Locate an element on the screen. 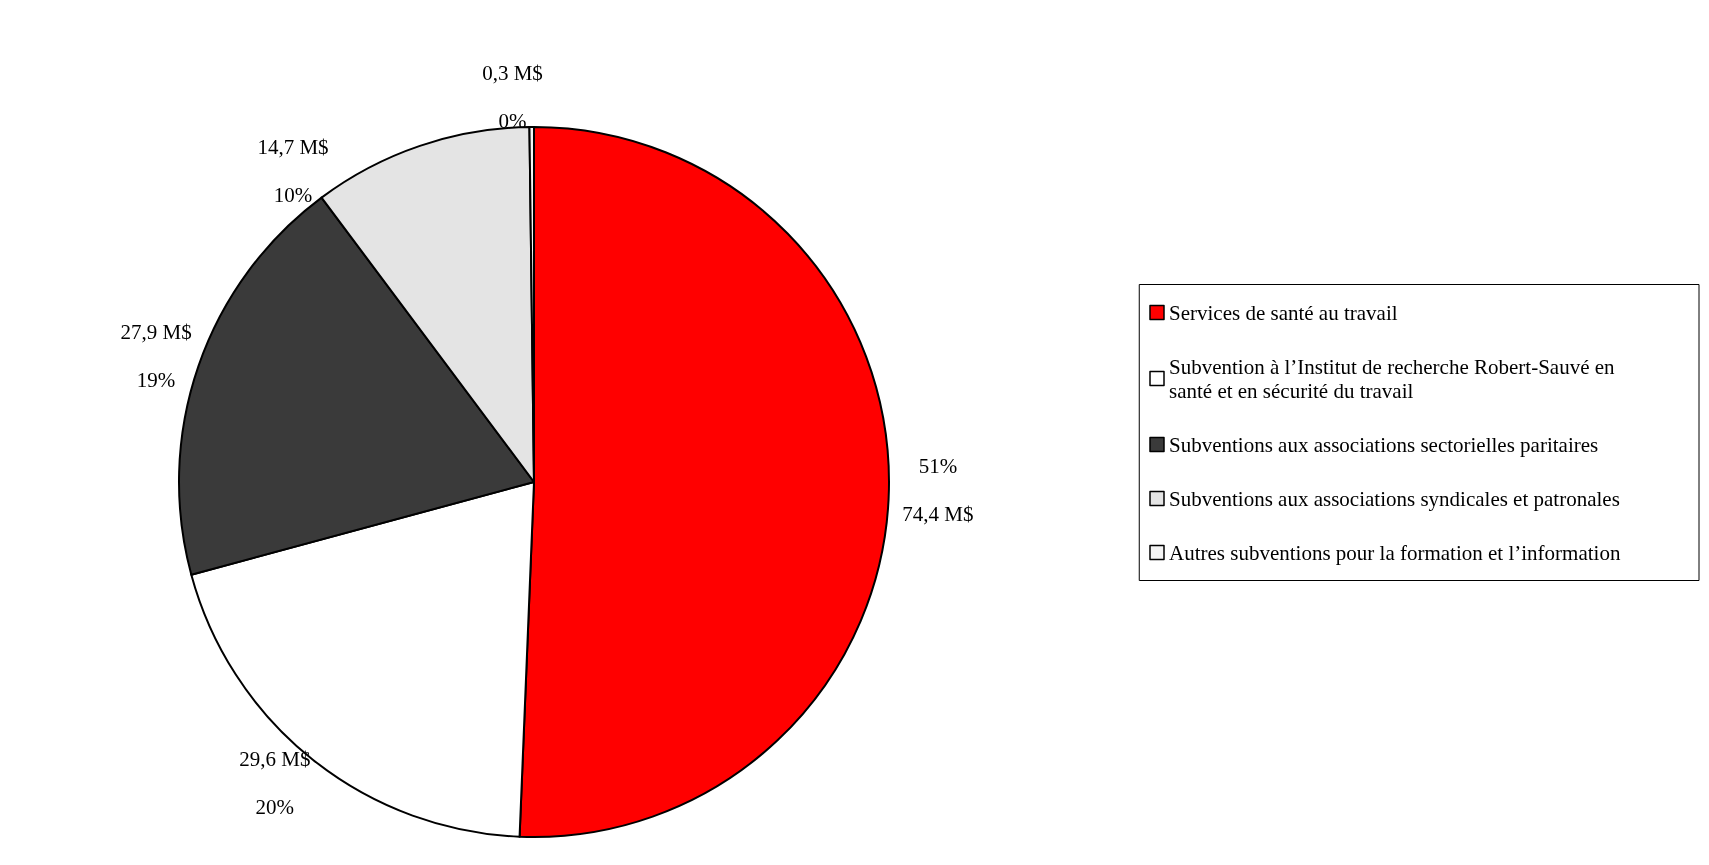 The width and height of the screenshot is (1709, 865). data-label: 27,9 M$ 19% is located at coordinates (156, 356).